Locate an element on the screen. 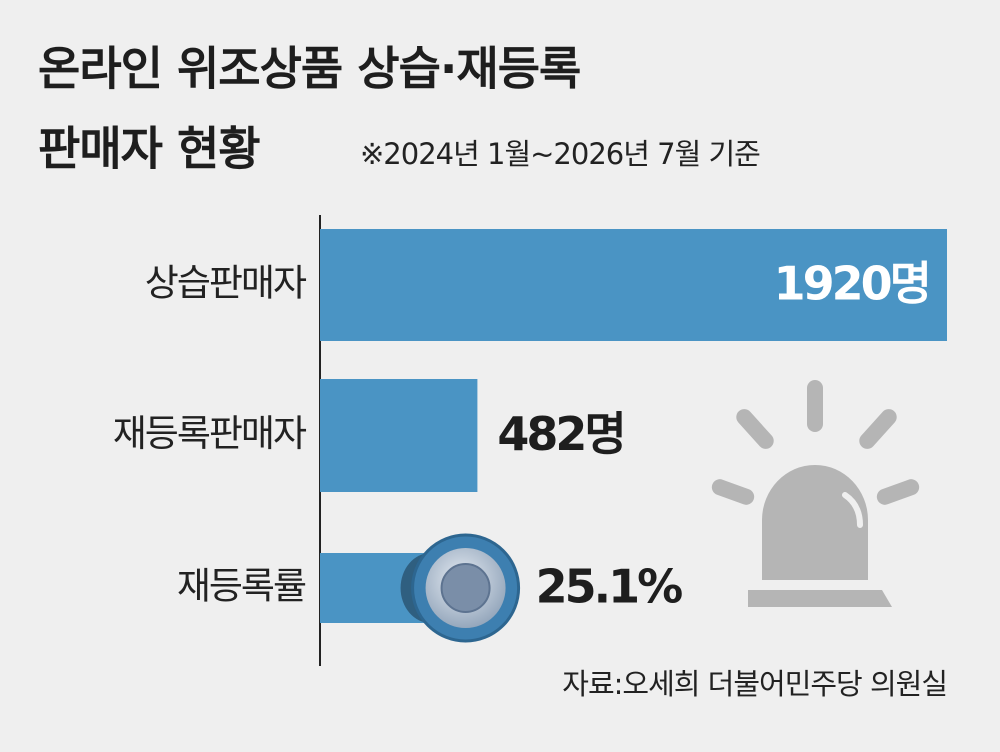 The height and width of the screenshot is (752, 1000). value-label: 1920명 is located at coordinates (851, 284).